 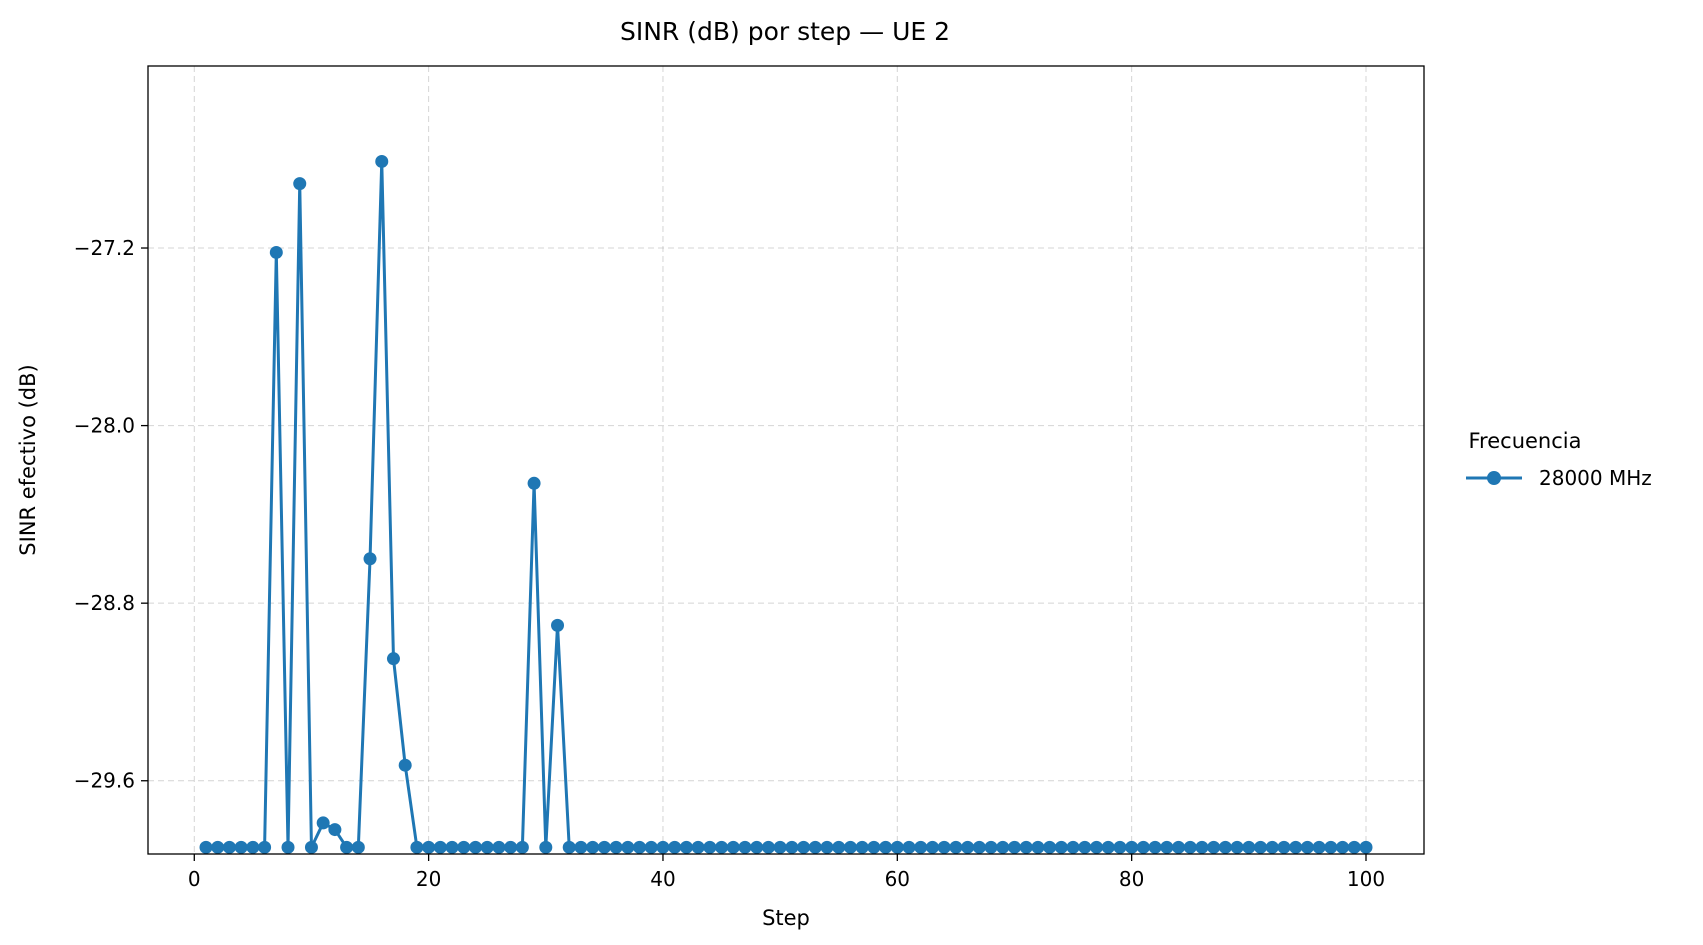 What do you see at coordinates (194, 879) in the screenshot?
I see `x-tick-label: 0` at bounding box center [194, 879].